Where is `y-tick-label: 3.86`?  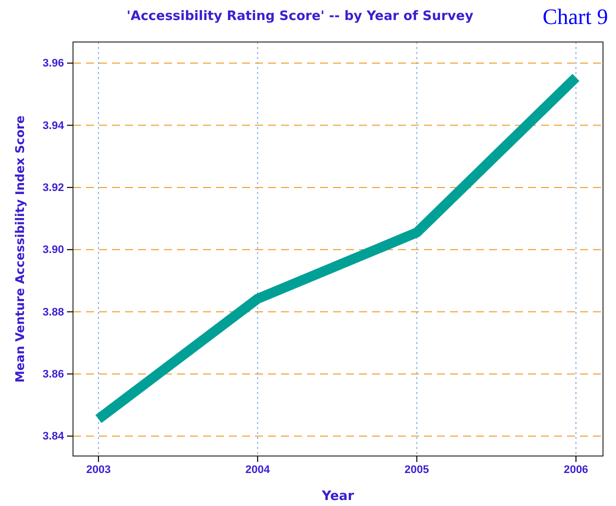 y-tick-label: 3.86 is located at coordinates (53, 374).